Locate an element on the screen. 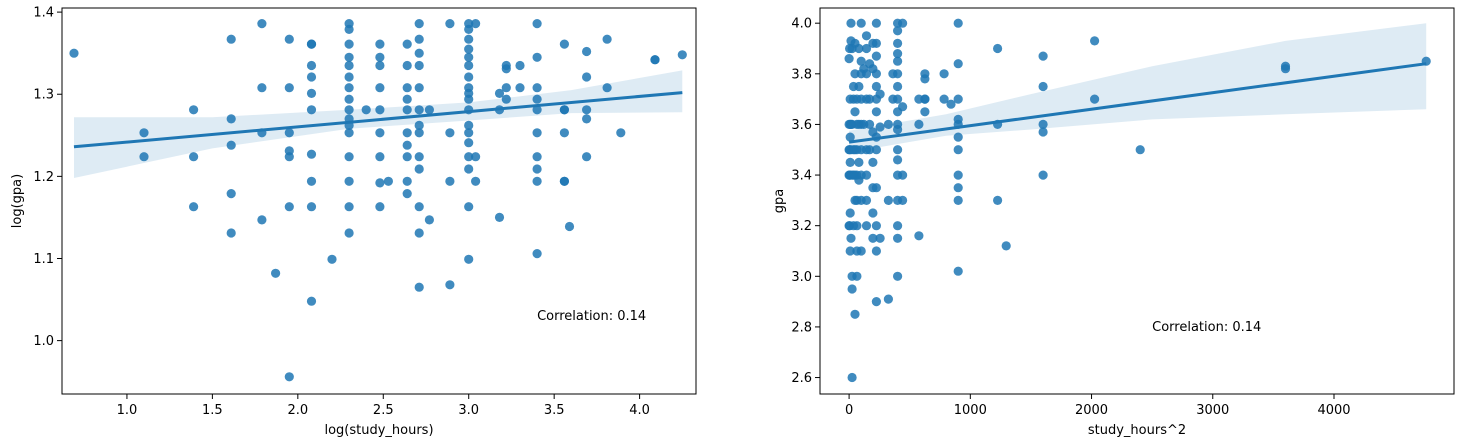  y-tick-label: 1.2 is located at coordinates (43, 177).